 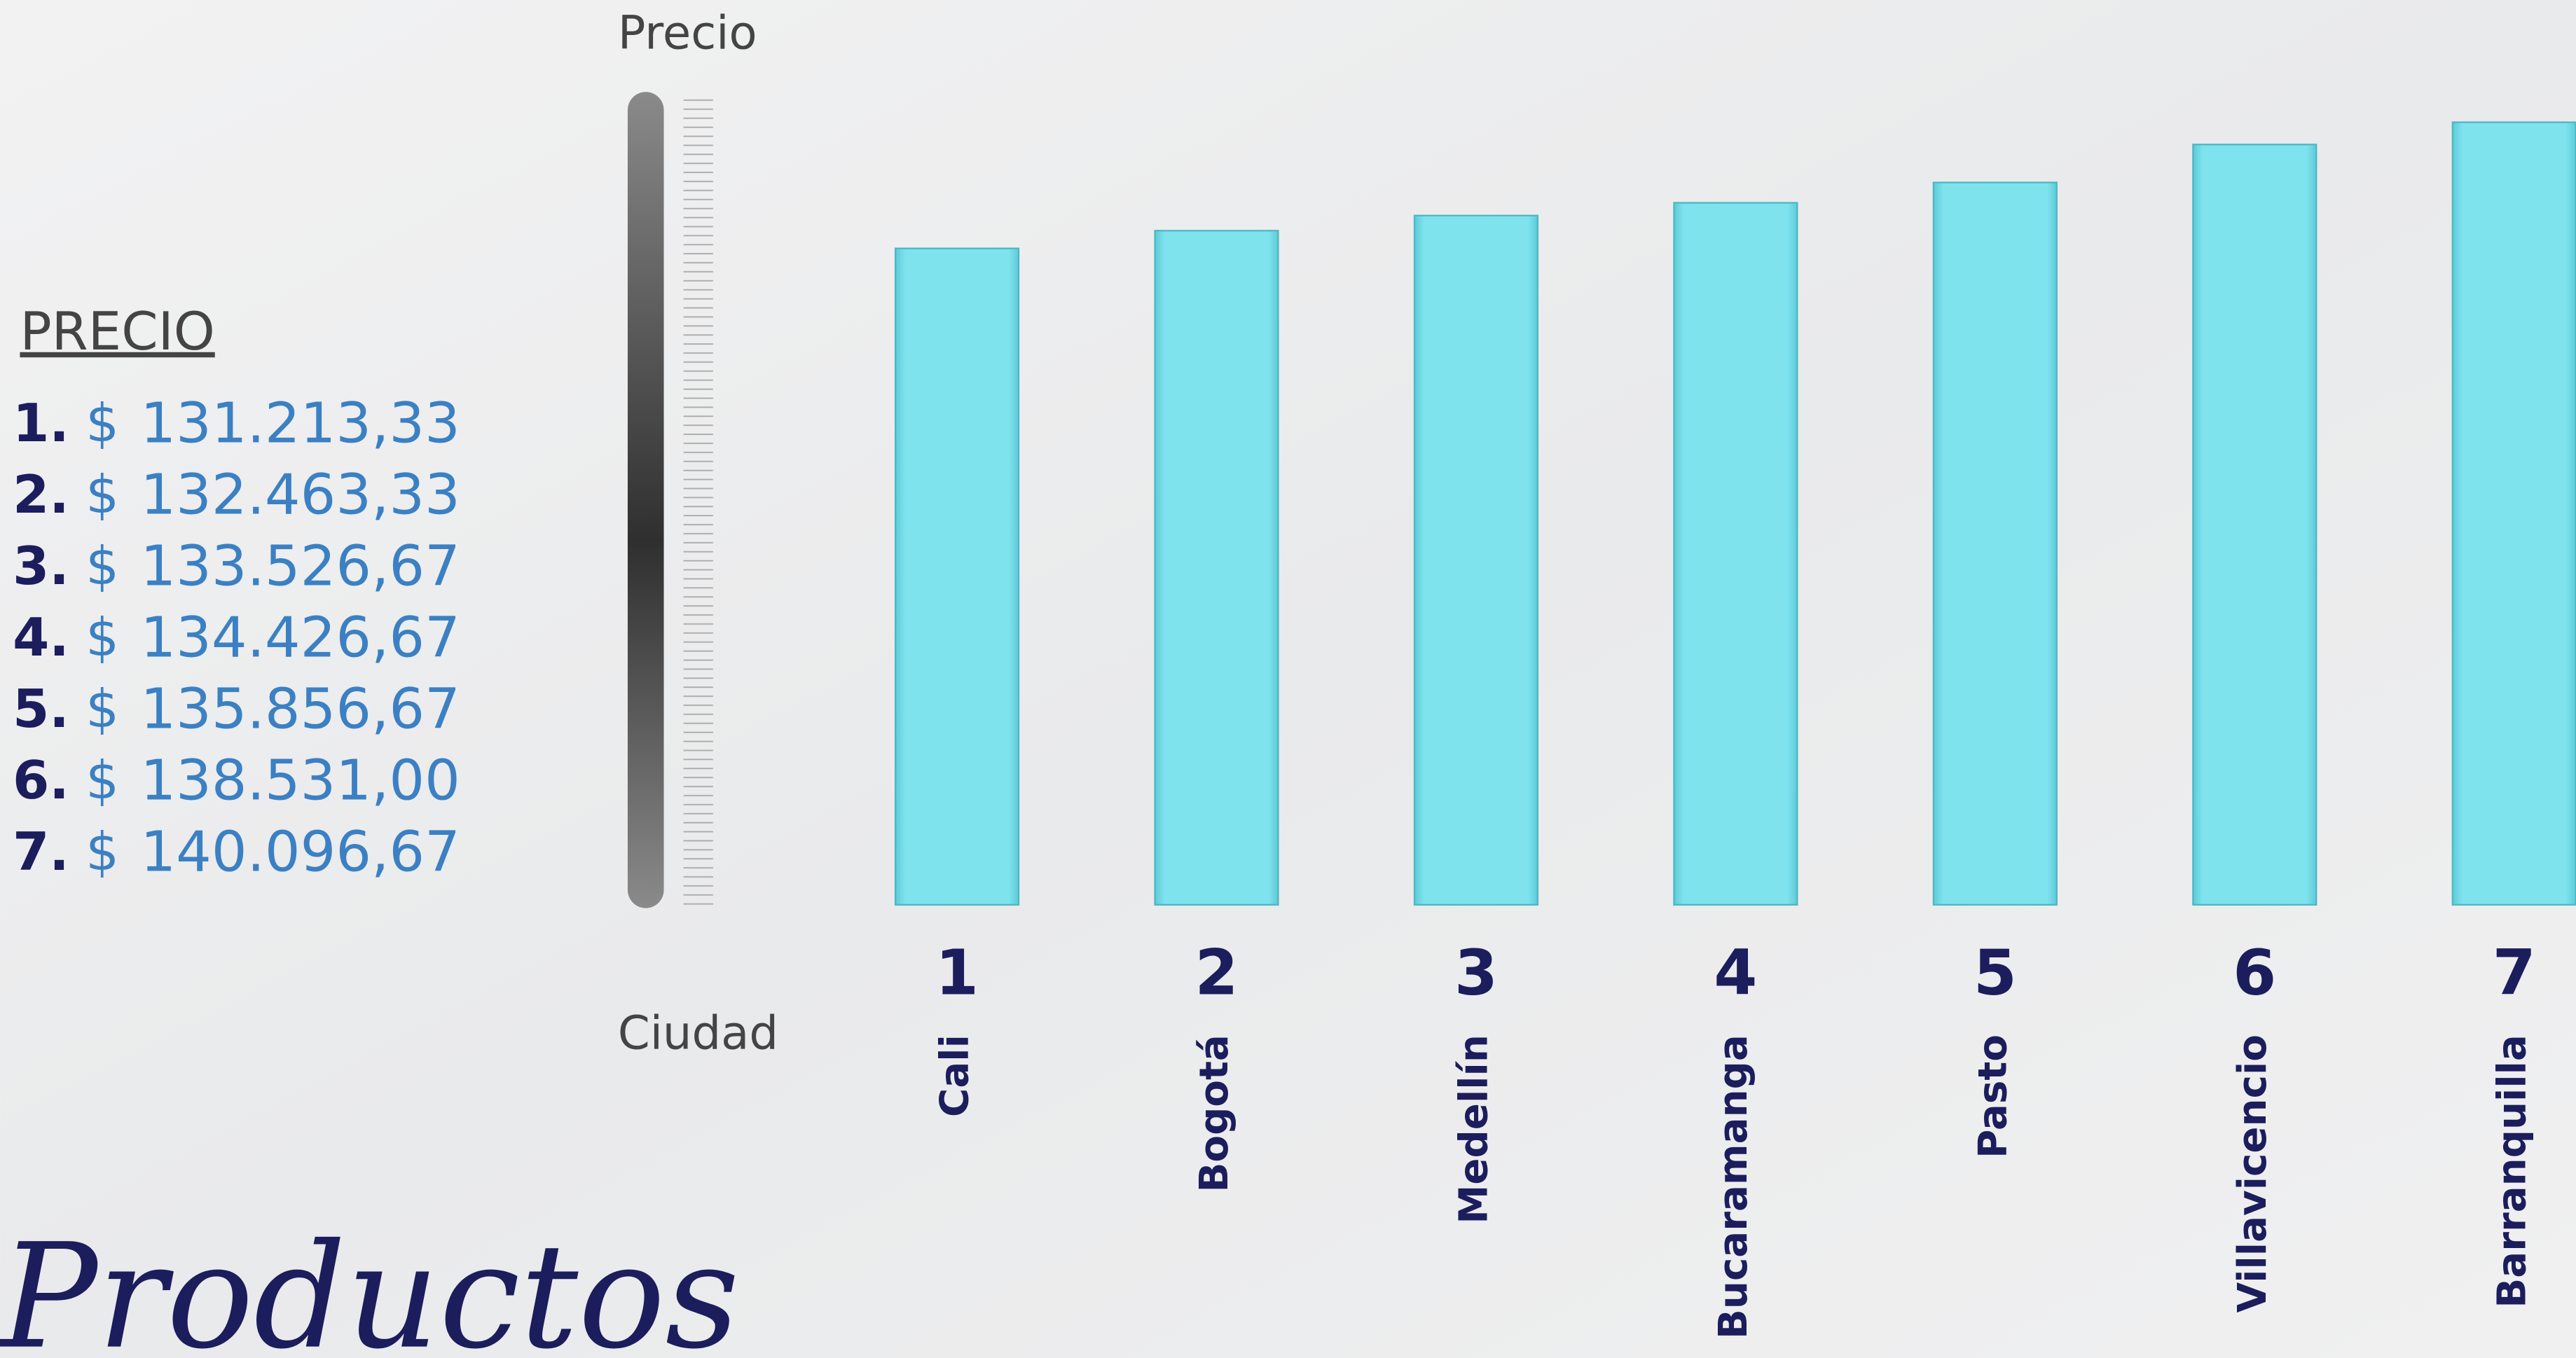 What do you see at coordinates (41, 851) in the screenshot?
I see `list-number: 7.` at bounding box center [41, 851].